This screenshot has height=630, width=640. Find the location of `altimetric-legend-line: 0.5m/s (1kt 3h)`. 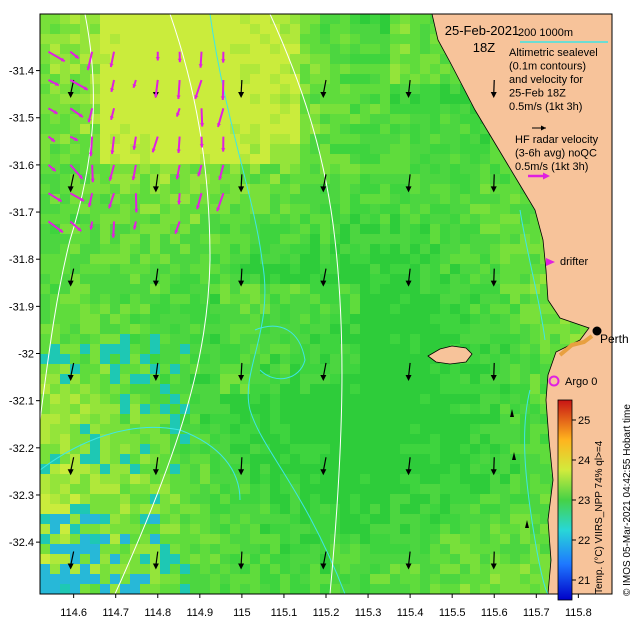

altimetric-legend-line: 0.5m/s (1kt 3h) is located at coordinates (545, 107).